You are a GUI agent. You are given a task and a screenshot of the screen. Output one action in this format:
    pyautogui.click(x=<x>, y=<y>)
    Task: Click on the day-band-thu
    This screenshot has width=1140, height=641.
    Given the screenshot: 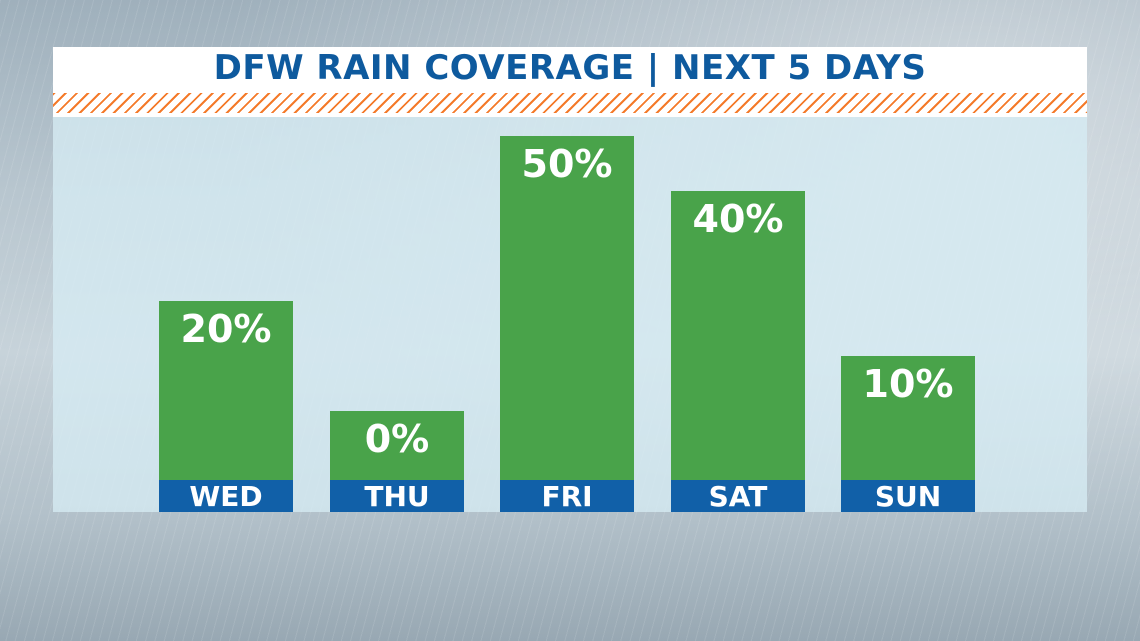 What is the action you would take?
    pyautogui.click(x=397, y=496)
    